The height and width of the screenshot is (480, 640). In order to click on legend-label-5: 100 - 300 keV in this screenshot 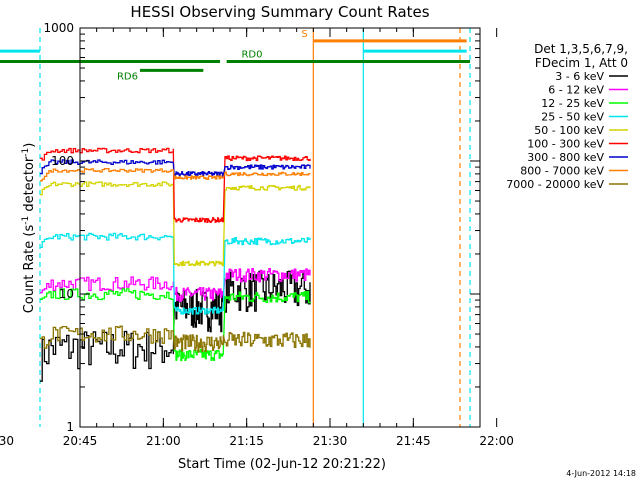, I will do `click(565, 144)`.